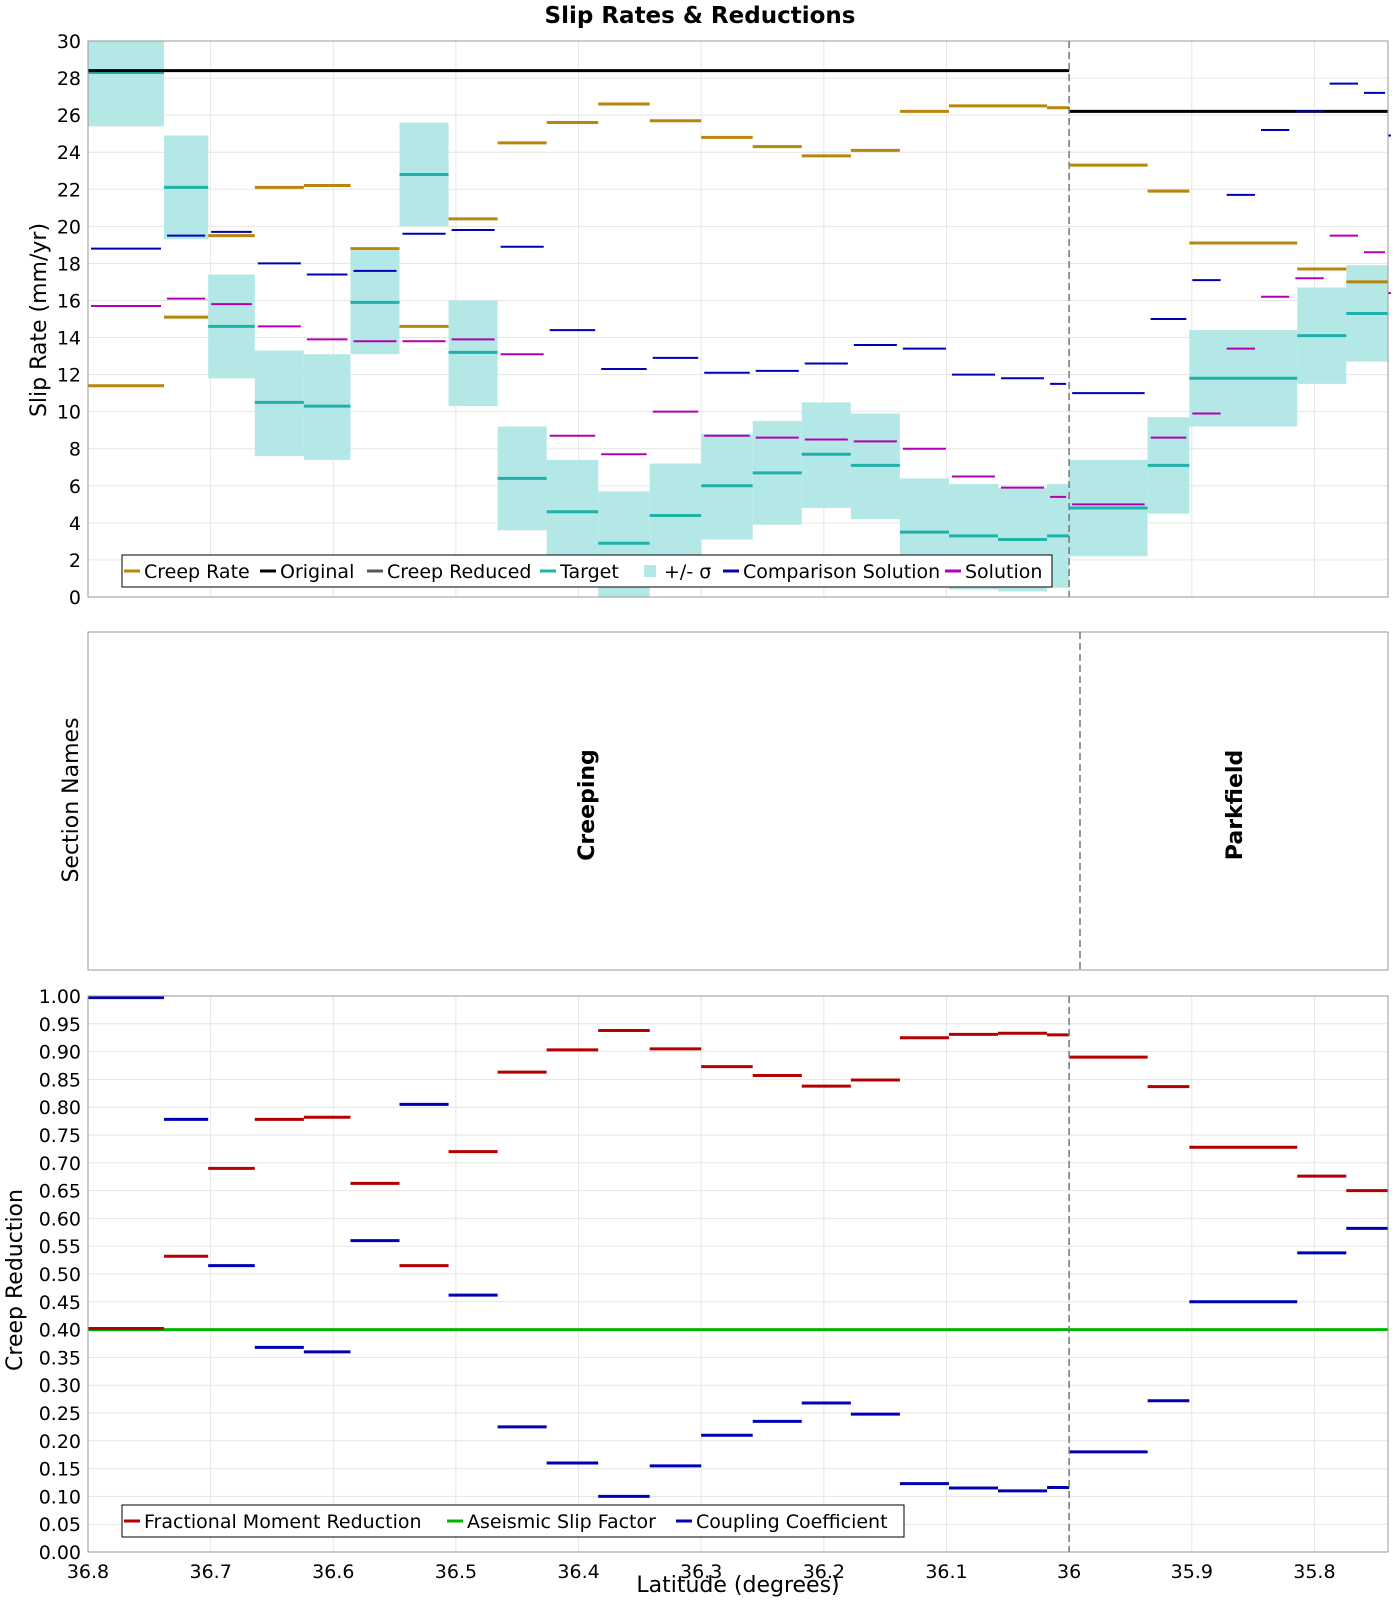 The height and width of the screenshot is (1600, 1400). Describe the element at coordinates (60, 1303) in the screenshot. I see `y-tick-label: 0.45` at that location.